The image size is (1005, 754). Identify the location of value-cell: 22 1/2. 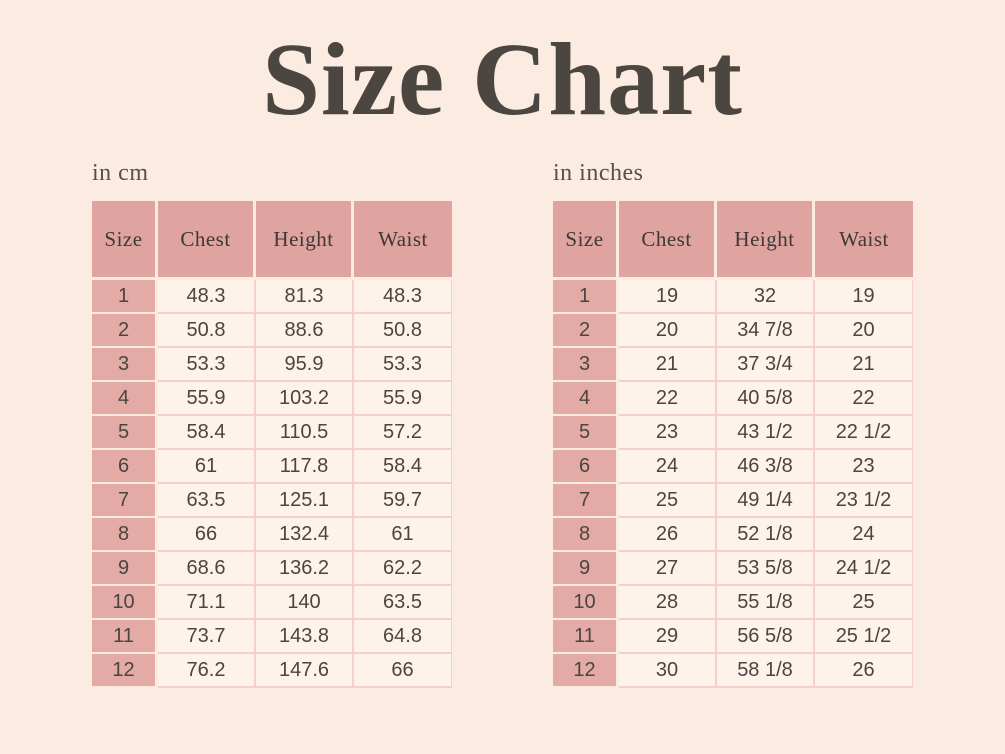
(864, 433).